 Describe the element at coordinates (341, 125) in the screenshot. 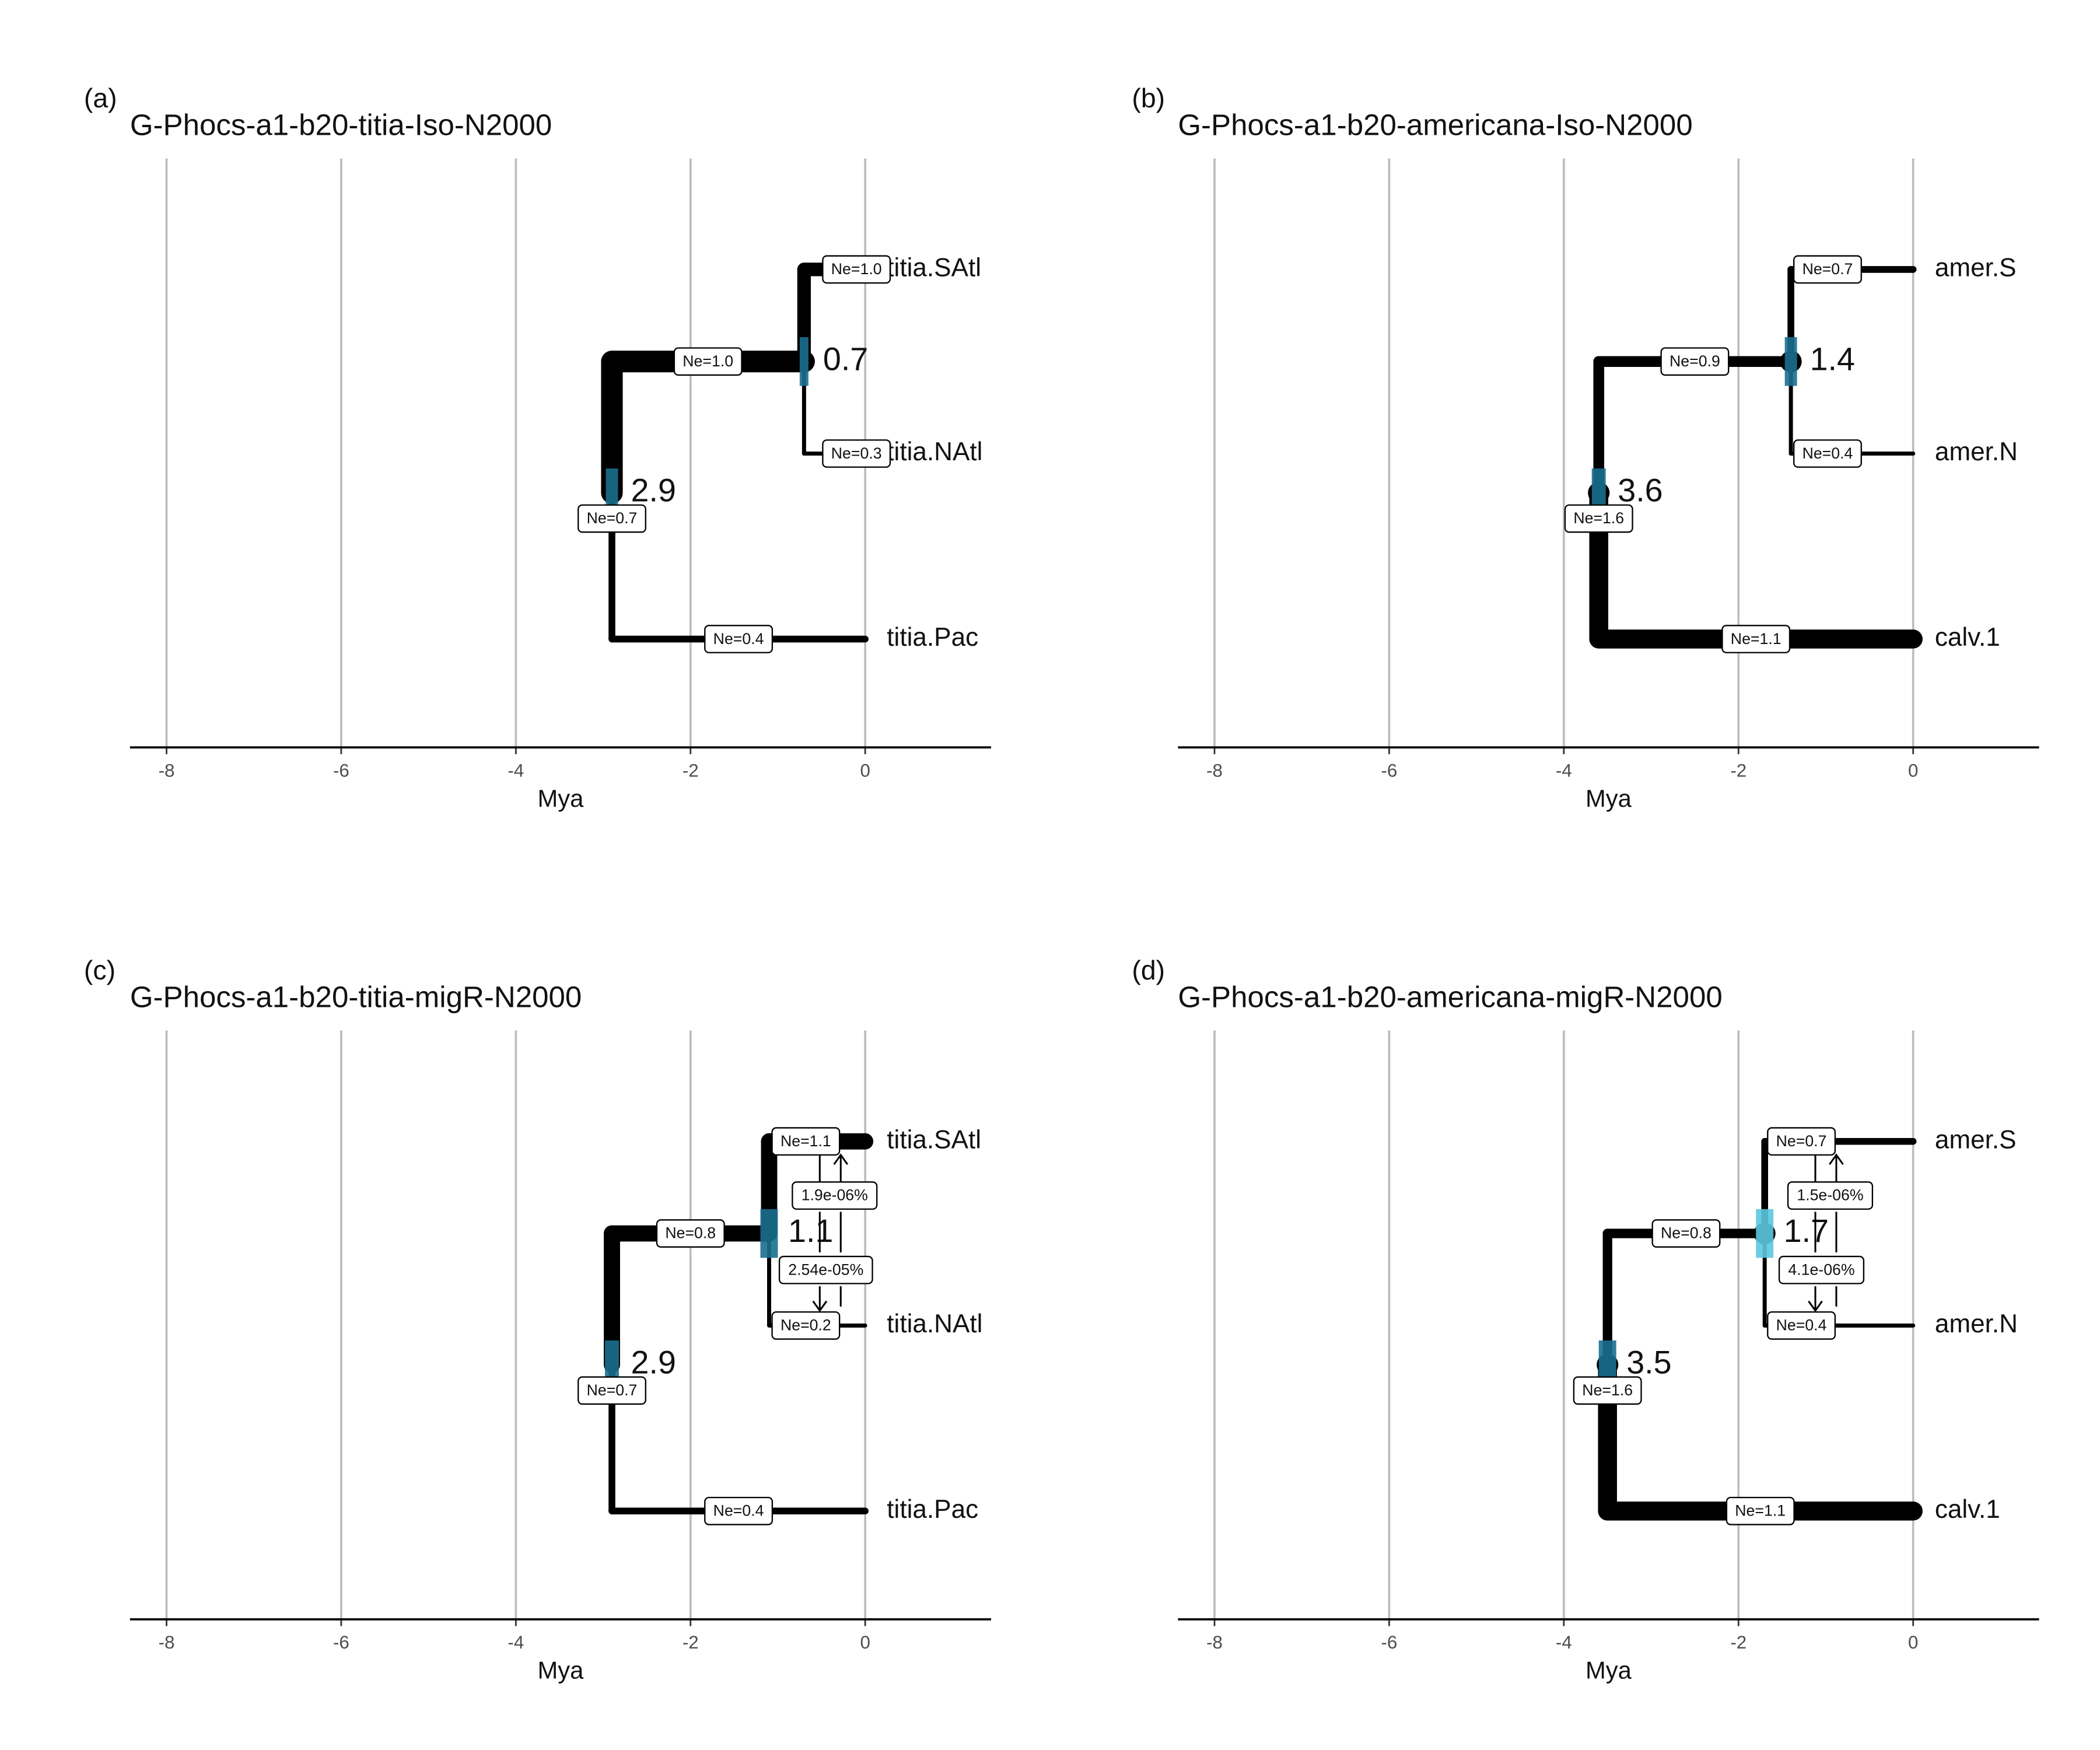

I see `panel-title: G-Phocs-a1-b20-titia-Iso-N2000` at that location.